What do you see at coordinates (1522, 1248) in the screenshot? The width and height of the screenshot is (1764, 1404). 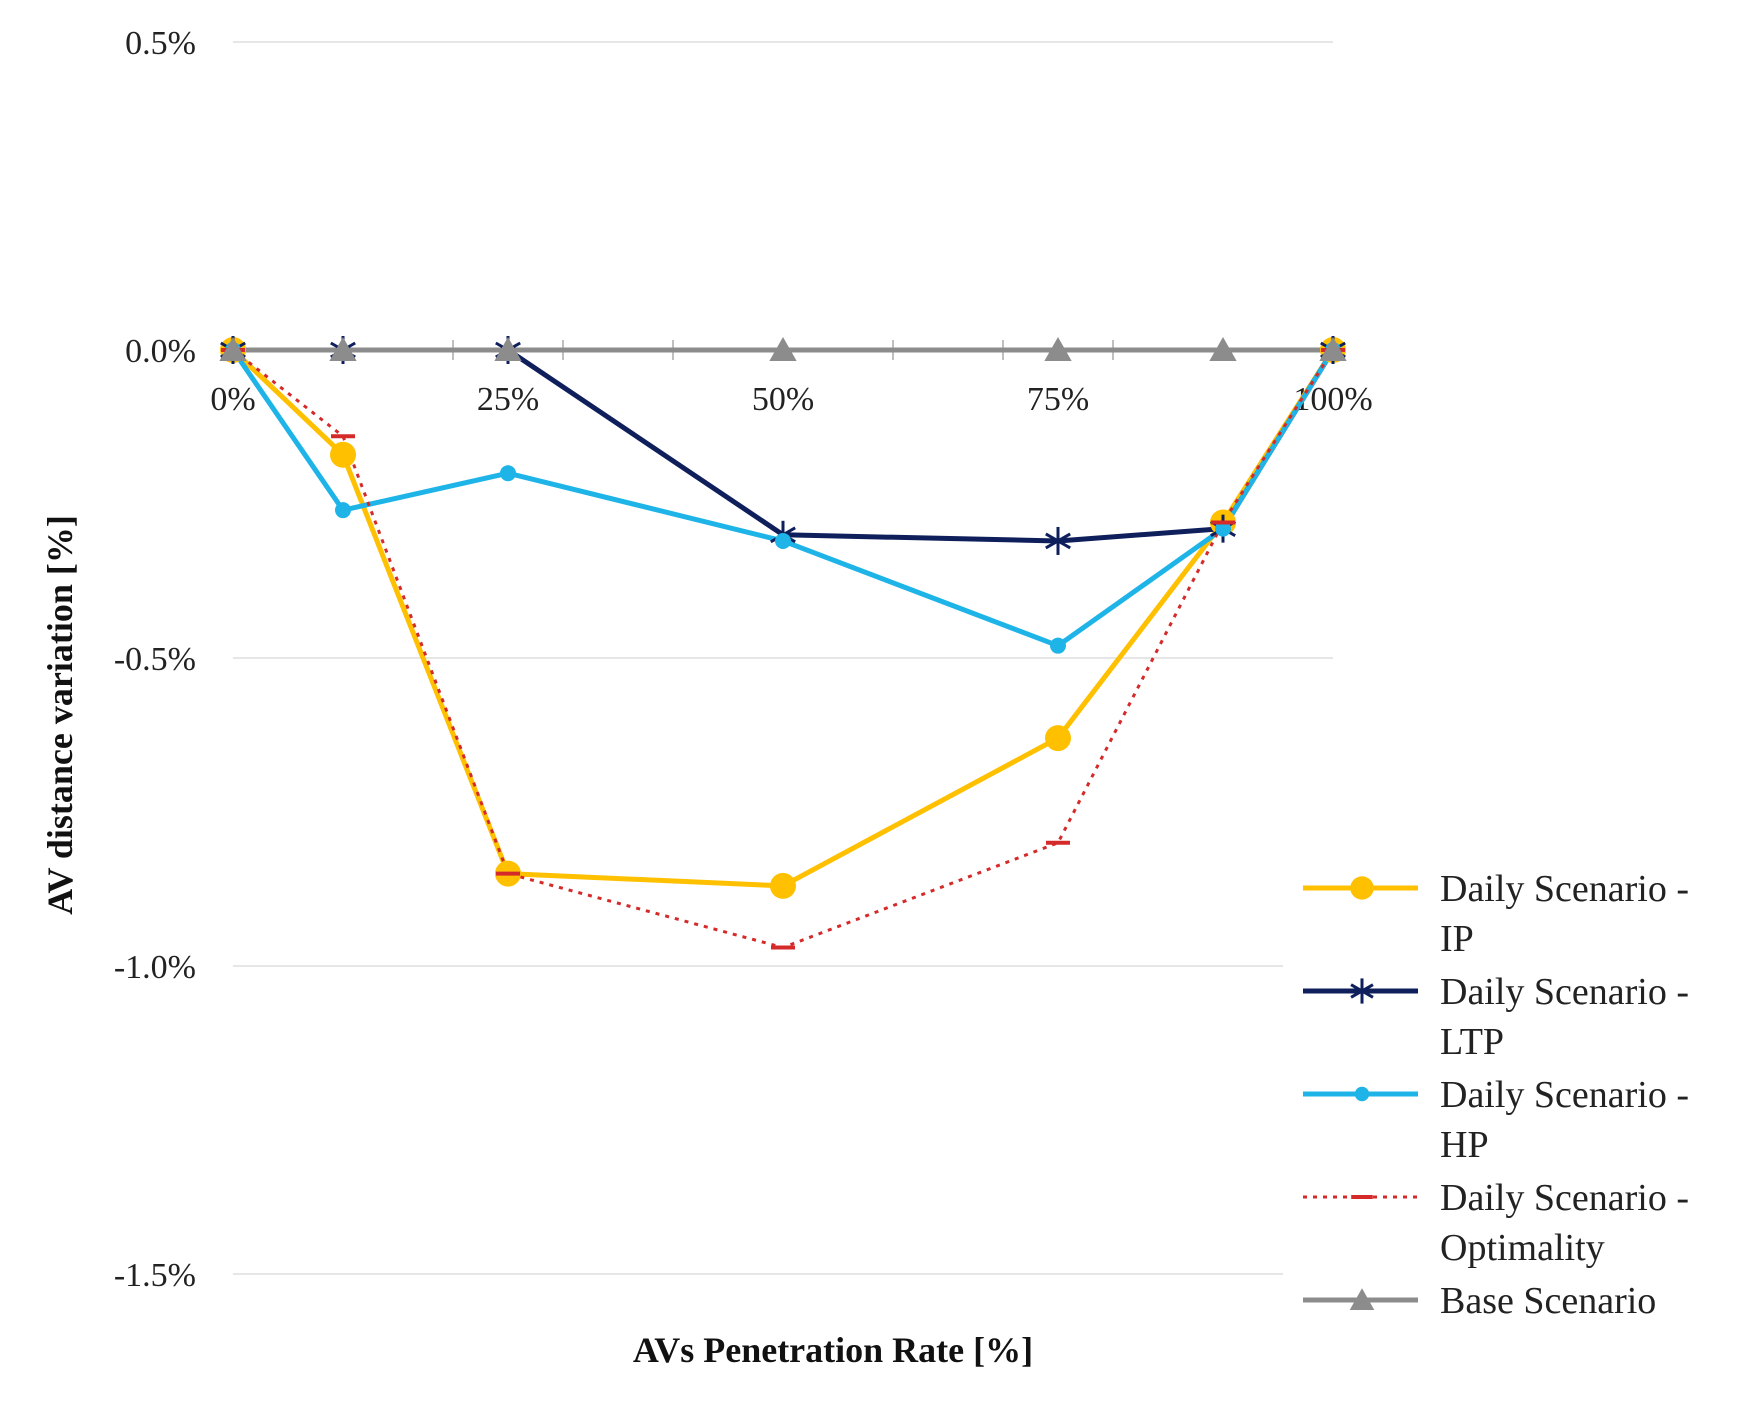 I see `legend-label: Optimality` at bounding box center [1522, 1248].